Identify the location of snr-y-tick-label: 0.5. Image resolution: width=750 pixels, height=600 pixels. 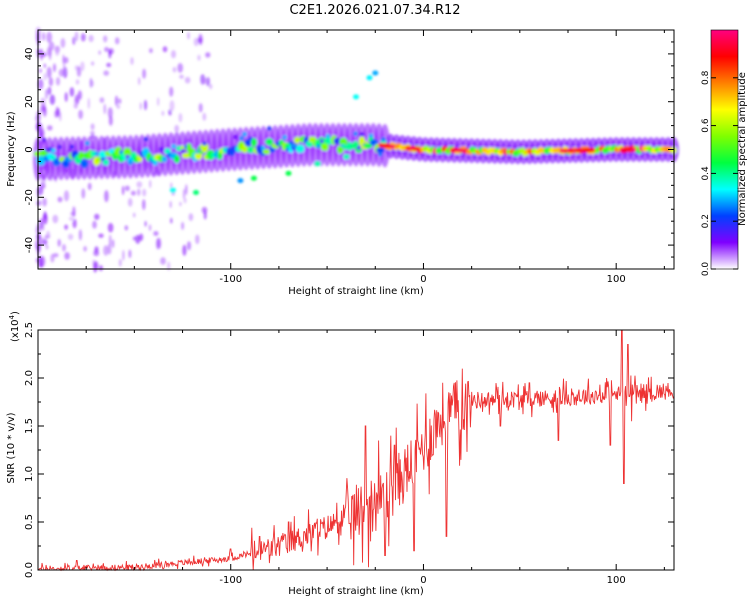
(29, 522).